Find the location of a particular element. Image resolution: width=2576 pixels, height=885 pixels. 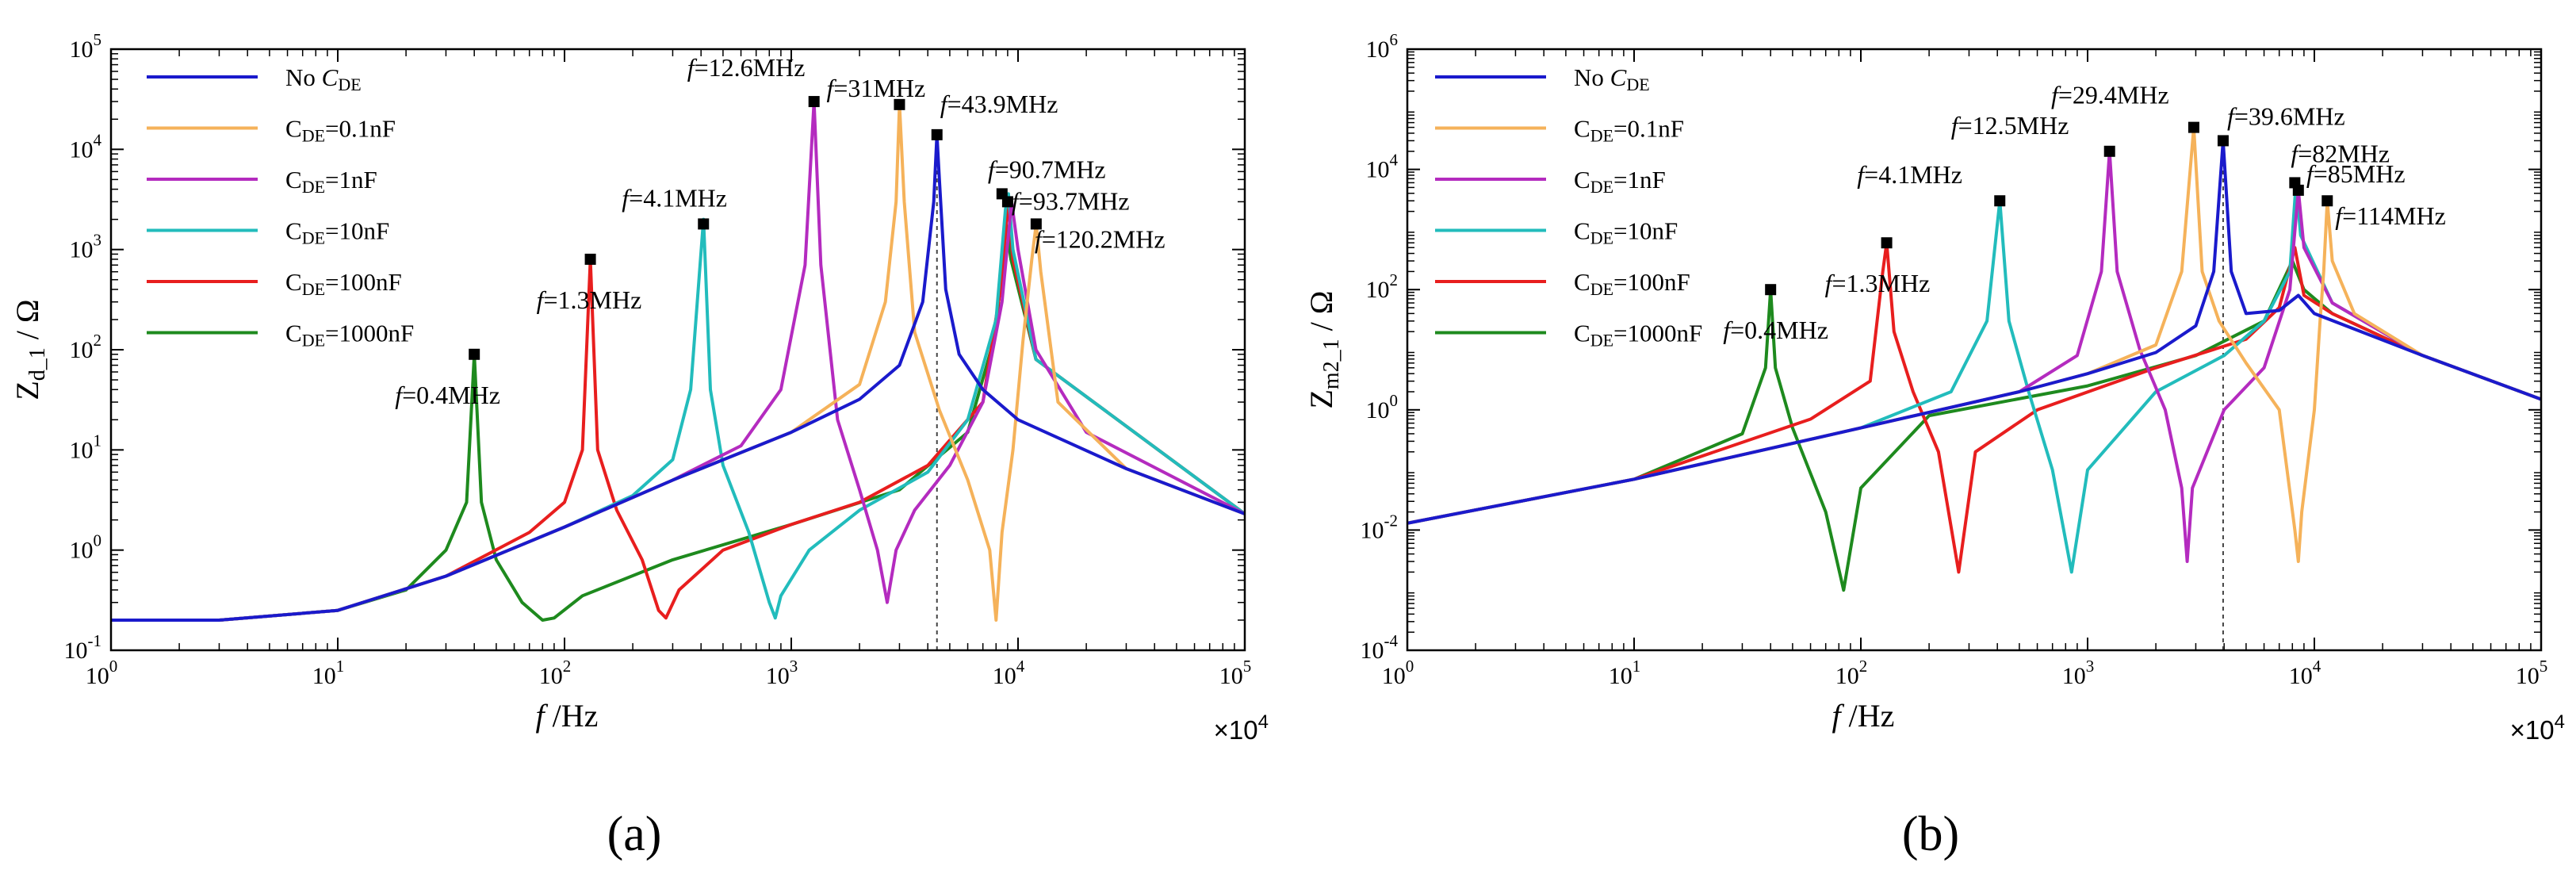

peak-annotation: f=93.7MHz is located at coordinates (1071, 200).